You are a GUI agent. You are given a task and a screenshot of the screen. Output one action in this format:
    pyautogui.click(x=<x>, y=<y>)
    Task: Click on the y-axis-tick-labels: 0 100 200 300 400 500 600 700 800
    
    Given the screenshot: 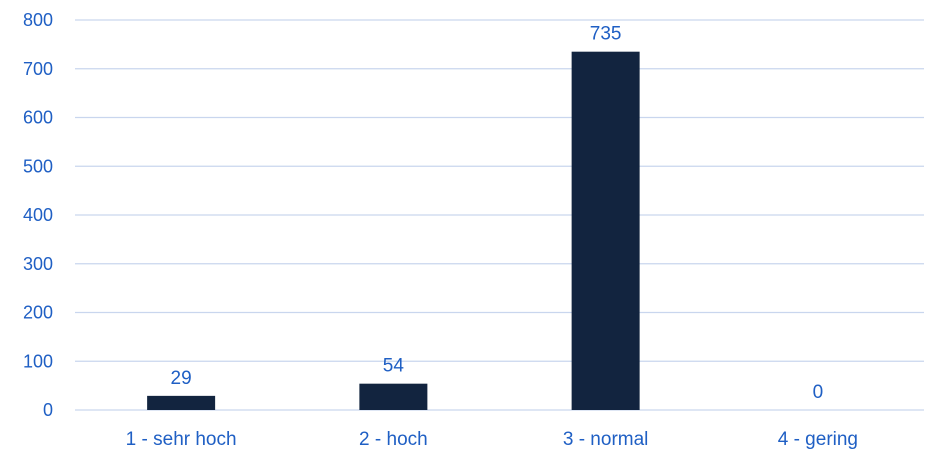 What is the action you would take?
    pyautogui.click(x=38, y=215)
    